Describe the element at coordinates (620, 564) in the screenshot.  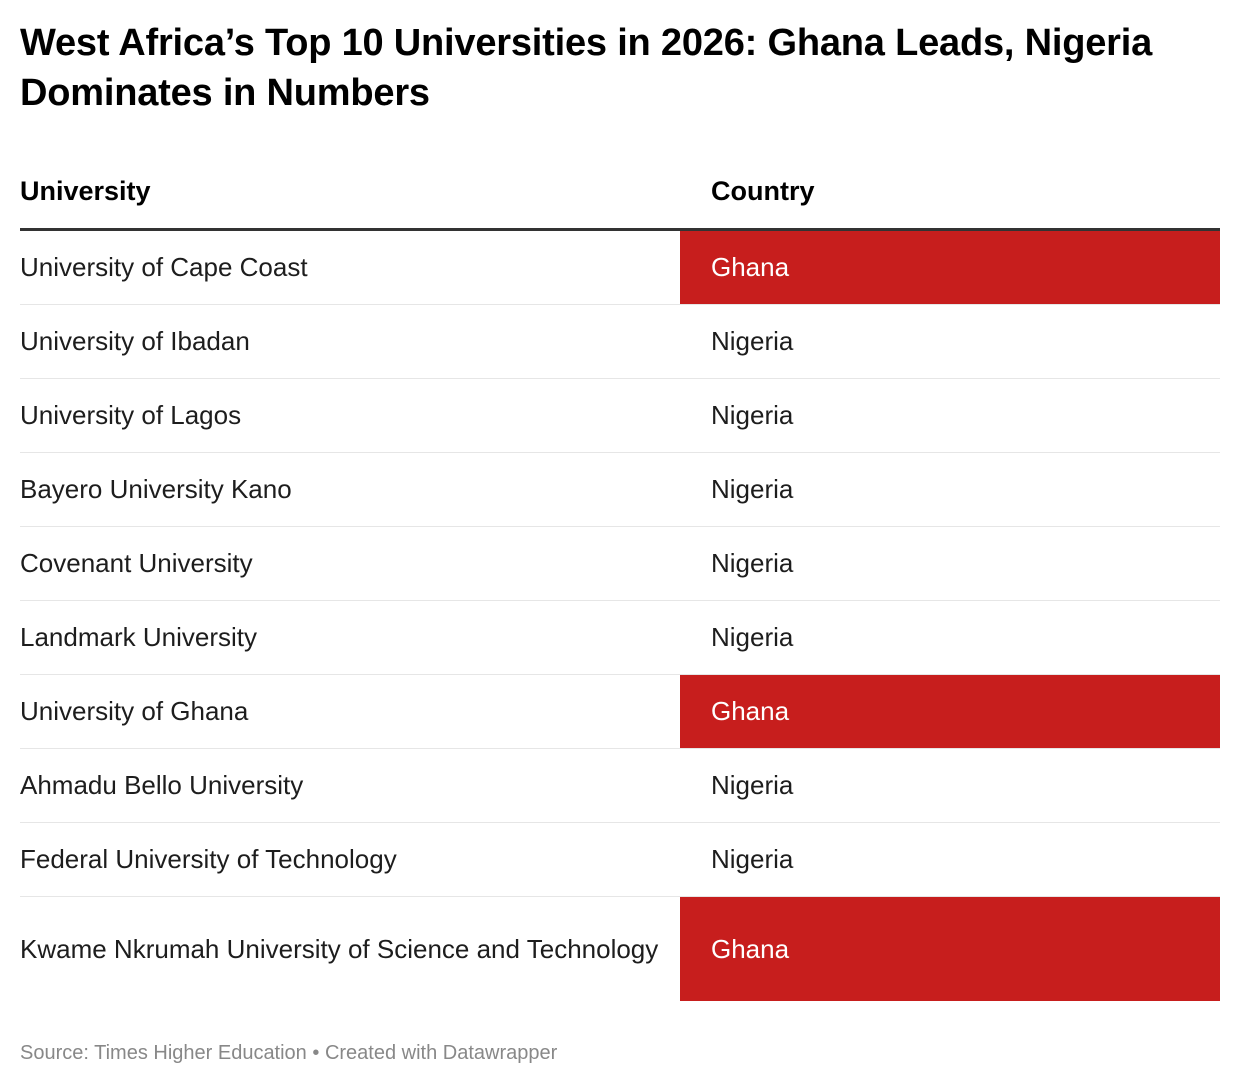
I see `table-row: Covenant University Nigeria` at that location.